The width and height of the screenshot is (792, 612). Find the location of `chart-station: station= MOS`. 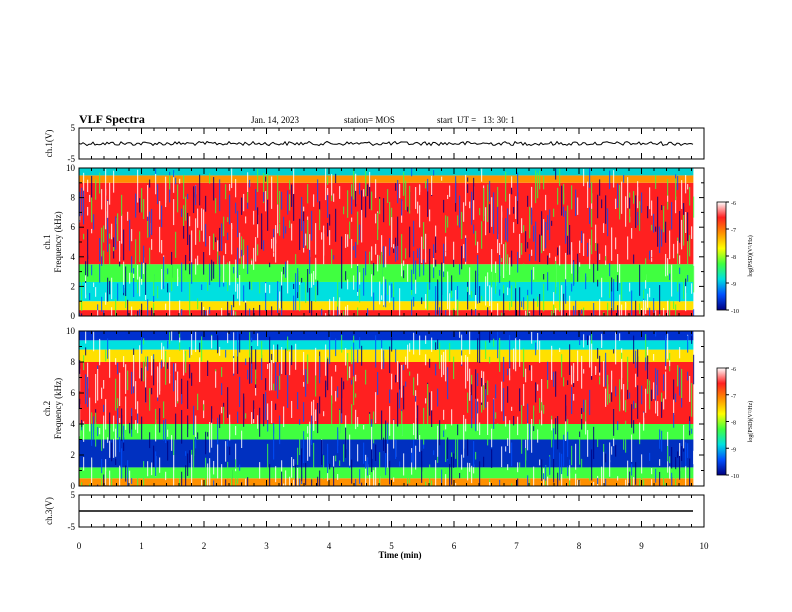

chart-station: station= MOS is located at coordinates (369, 120).